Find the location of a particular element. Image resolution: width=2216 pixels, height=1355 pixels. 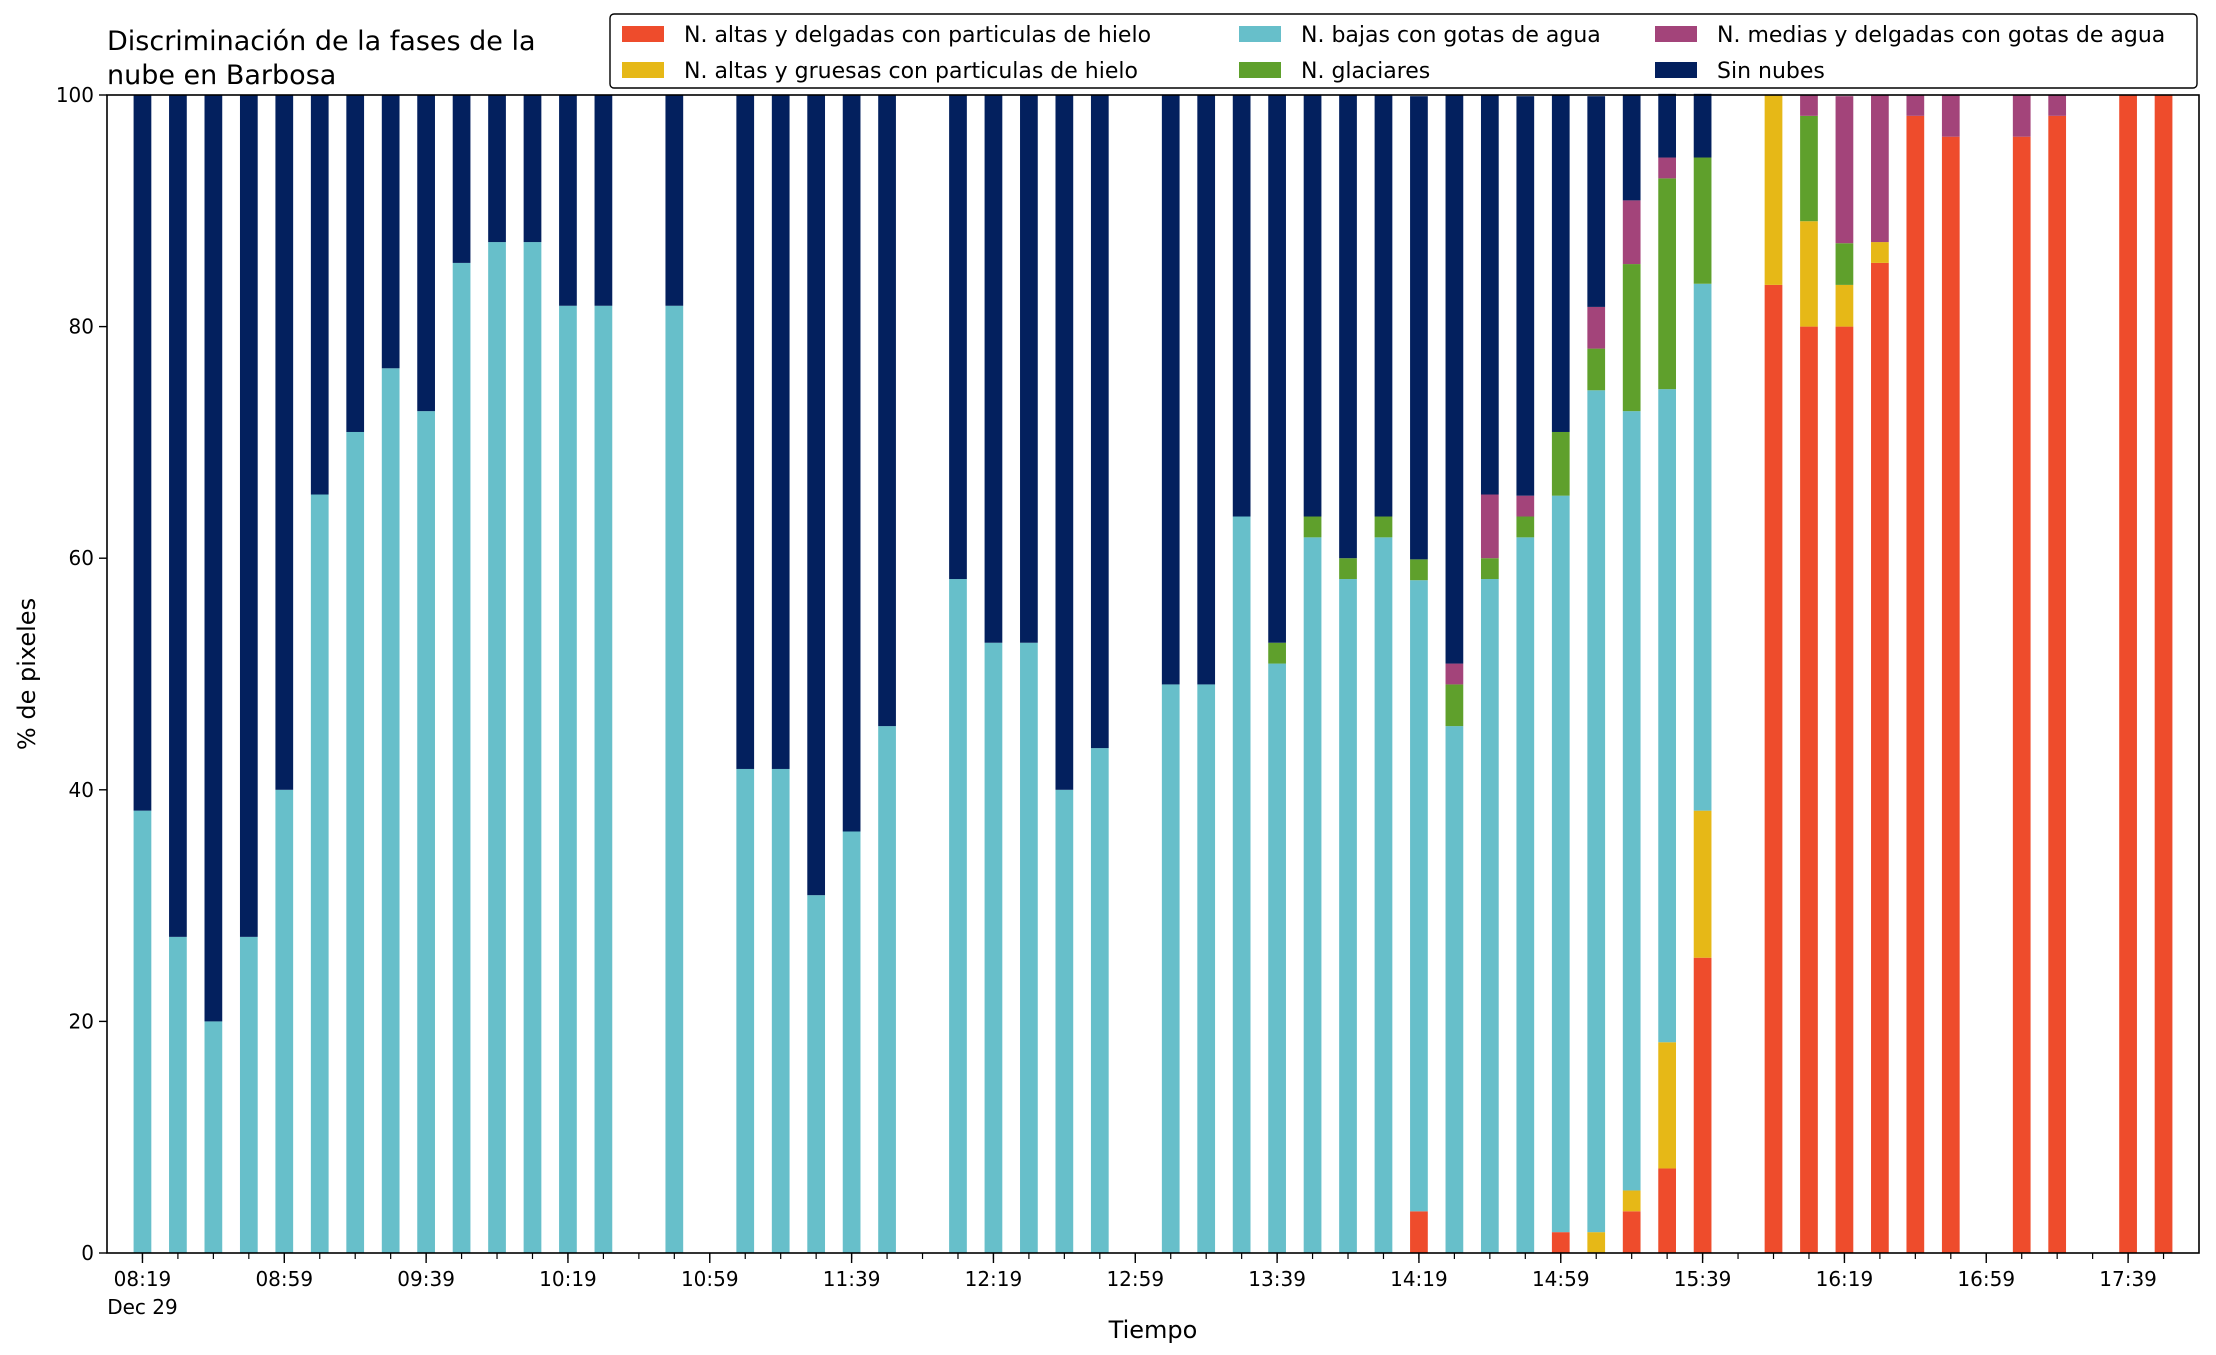

chart-title-line-2: nube en Barbosa is located at coordinates (221, 75).